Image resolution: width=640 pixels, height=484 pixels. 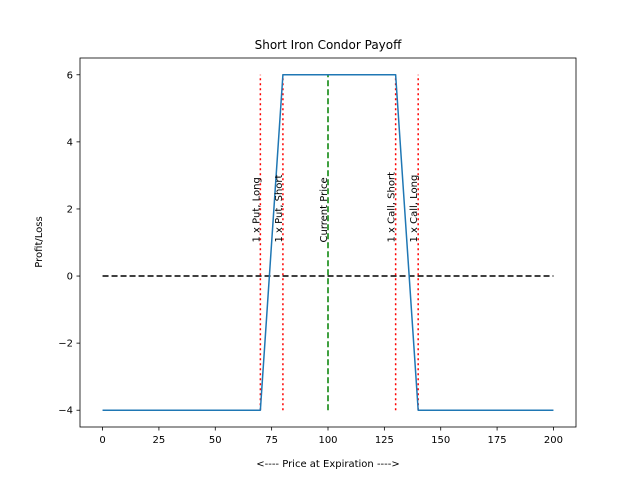 I want to click on x-tick-label: 50, so click(x=215, y=440).